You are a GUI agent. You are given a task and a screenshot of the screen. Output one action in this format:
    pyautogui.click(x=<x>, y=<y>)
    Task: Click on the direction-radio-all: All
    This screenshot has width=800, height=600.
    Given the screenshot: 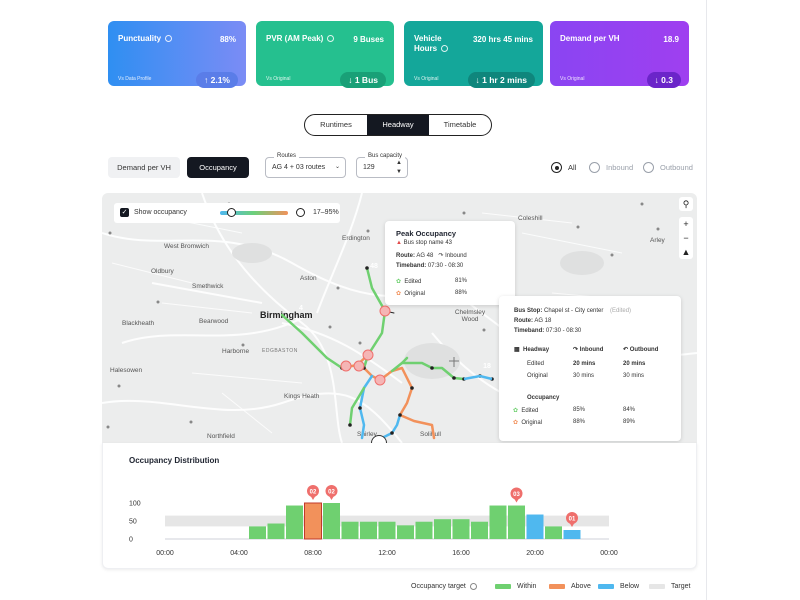 What is the action you would take?
    pyautogui.click(x=563, y=167)
    